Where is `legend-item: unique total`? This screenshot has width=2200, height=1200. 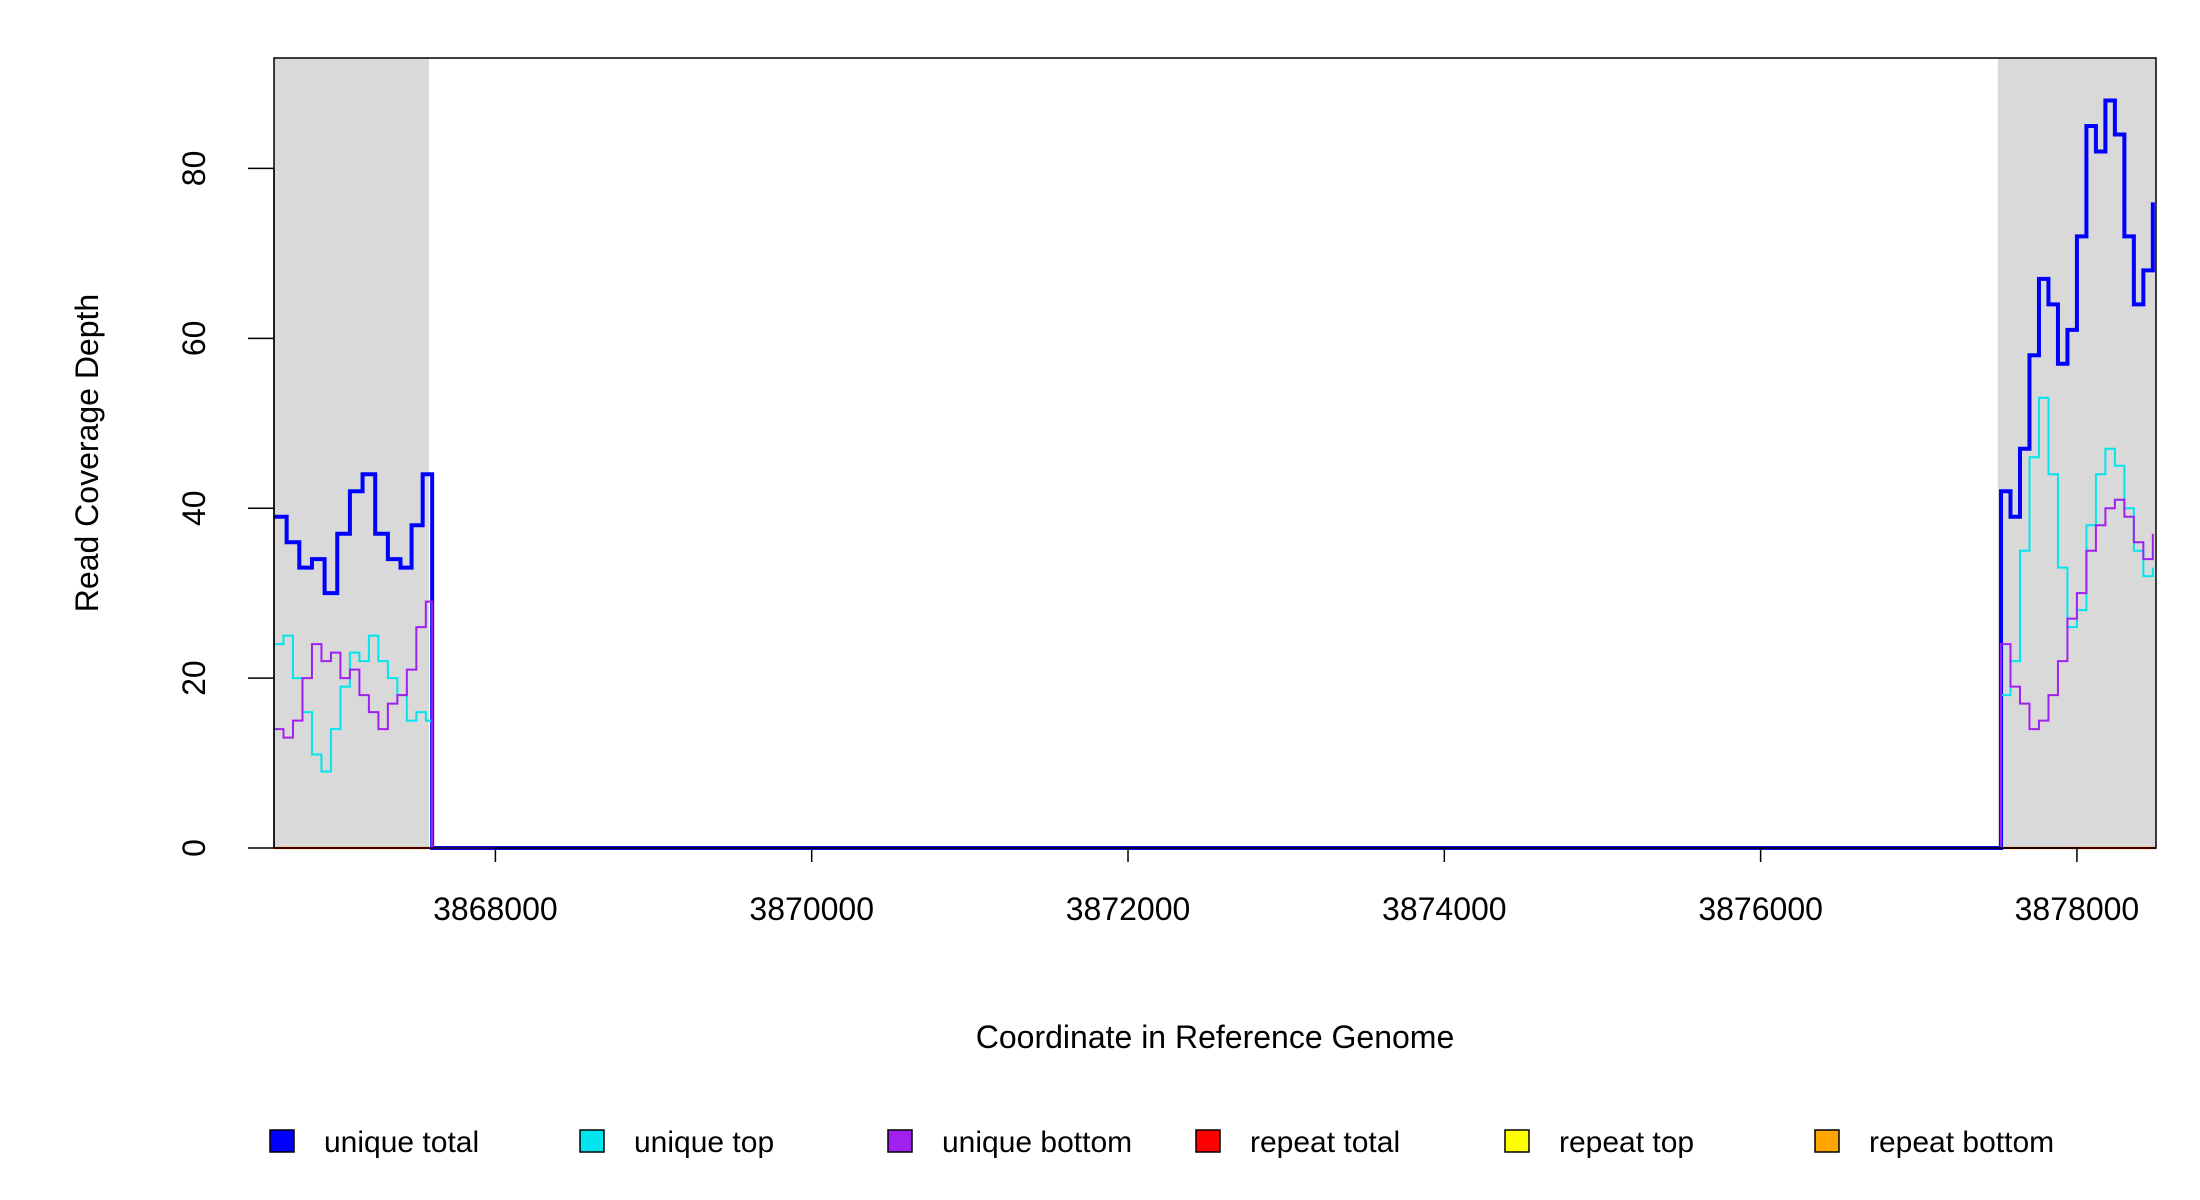
legend-item: unique total is located at coordinates (374, 1142).